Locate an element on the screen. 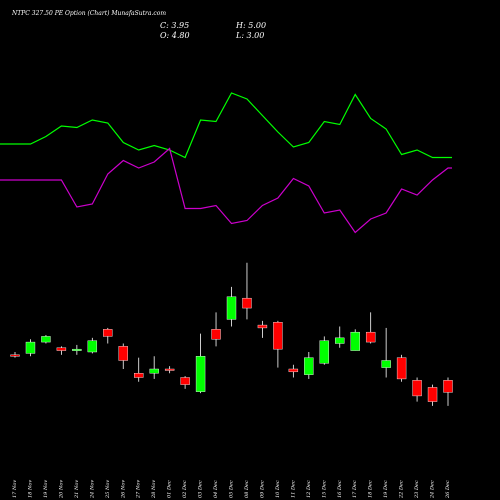 The width and height of the screenshot is (500, 500). x-tick-label: 15 Dec is located at coordinates (324, 489).